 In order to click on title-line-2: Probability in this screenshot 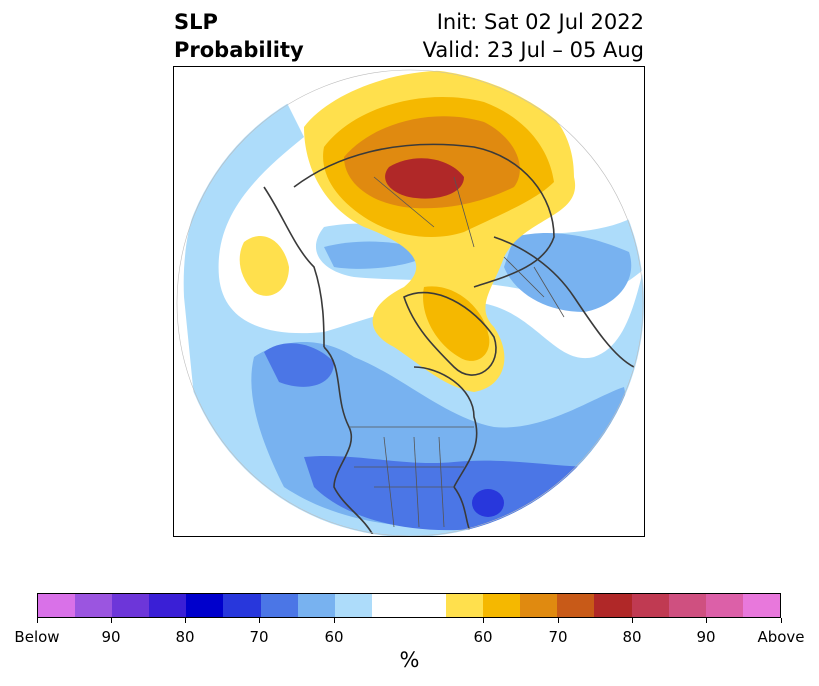, I will do `click(239, 50)`.